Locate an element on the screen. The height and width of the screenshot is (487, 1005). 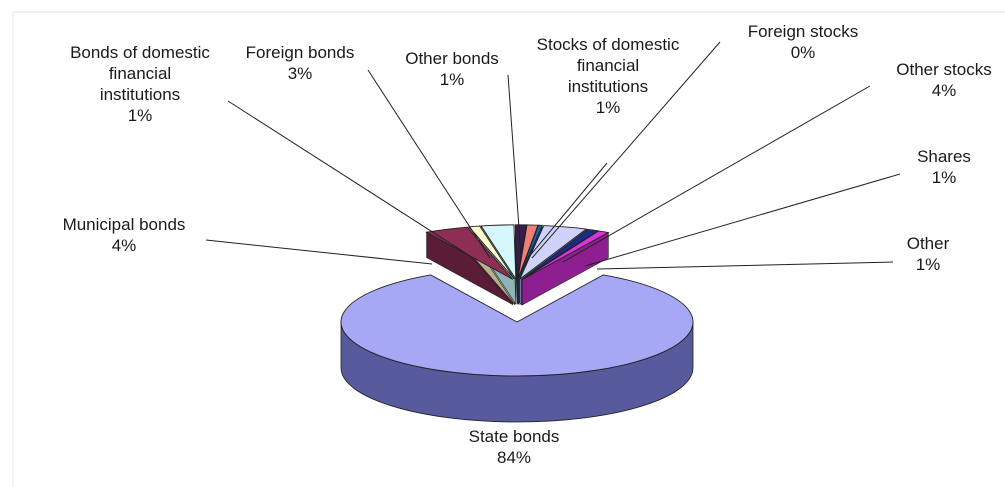
slice-label-line: 84% is located at coordinates (514, 457).